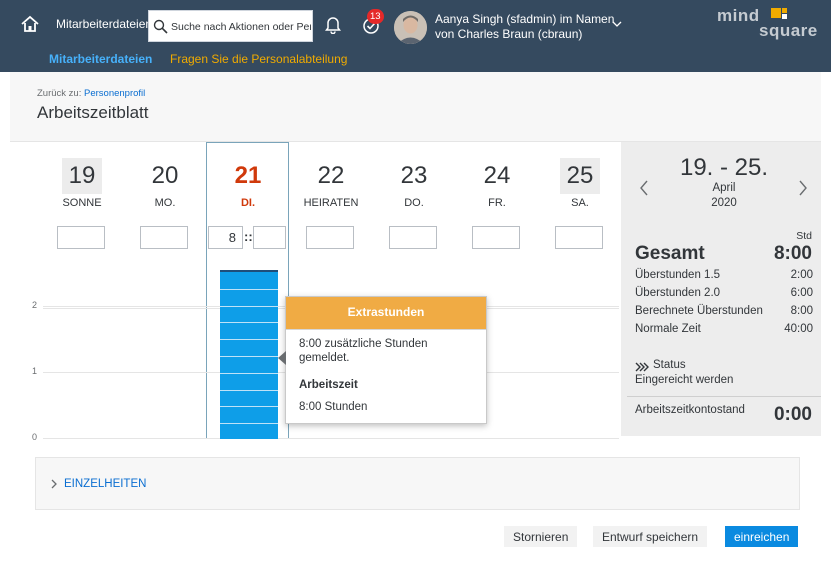 The image size is (831, 575). I want to click on user-line-1: Aanya Singh (sfadmin) im Namen, so click(525, 19).